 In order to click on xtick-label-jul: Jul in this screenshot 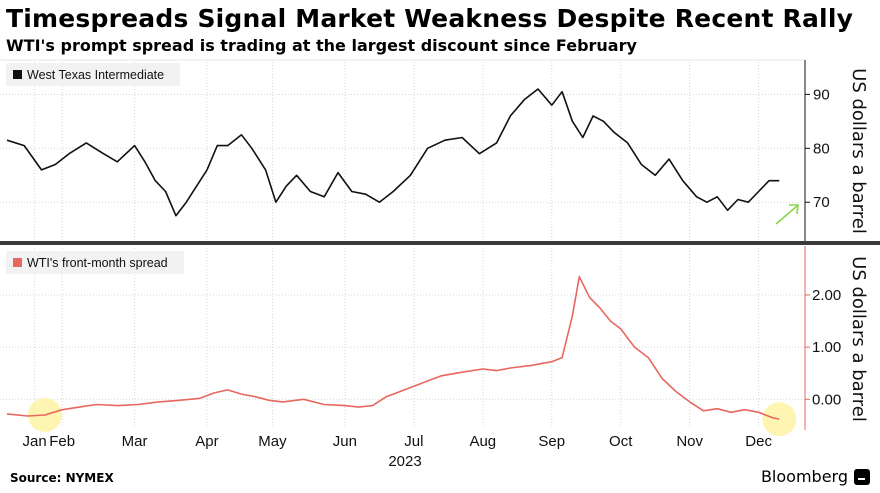, I will do `click(413, 441)`.